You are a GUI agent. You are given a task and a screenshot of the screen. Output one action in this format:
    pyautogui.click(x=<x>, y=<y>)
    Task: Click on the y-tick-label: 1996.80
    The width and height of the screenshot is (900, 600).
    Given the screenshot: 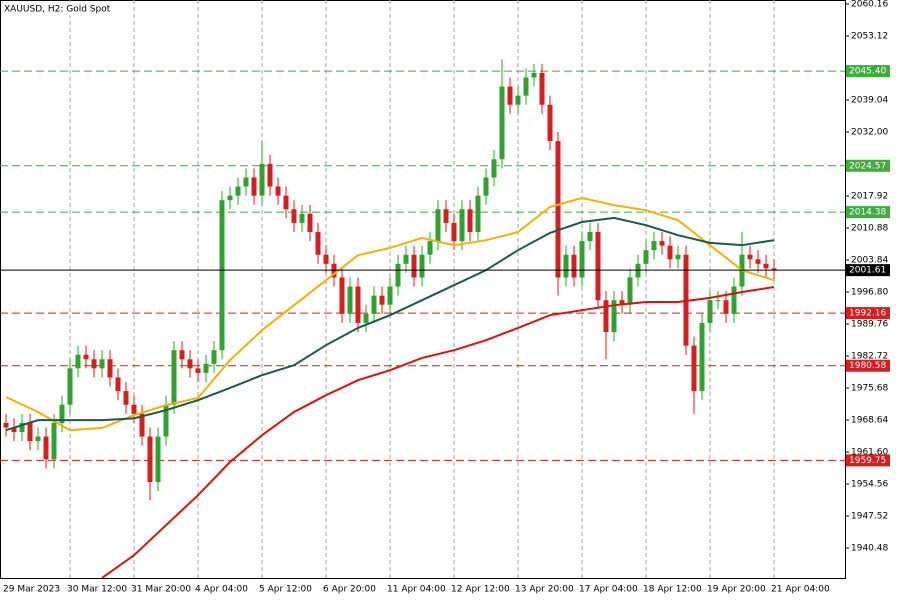 What is the action you would take?
    pyautogui.click(x=869, y=293)
    